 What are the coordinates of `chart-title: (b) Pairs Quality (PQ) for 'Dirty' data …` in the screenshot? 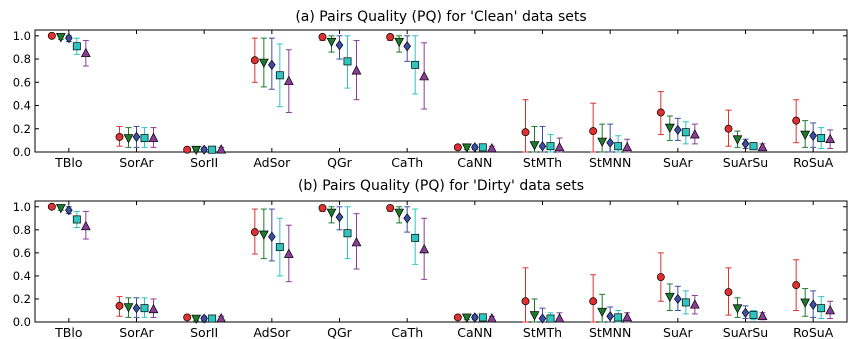 It's located at (441, 186).